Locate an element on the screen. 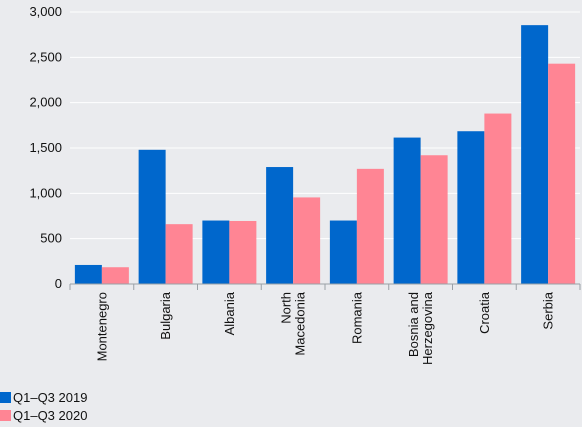  x-tick-label-line: Albania is located at coordinates (229, 313).